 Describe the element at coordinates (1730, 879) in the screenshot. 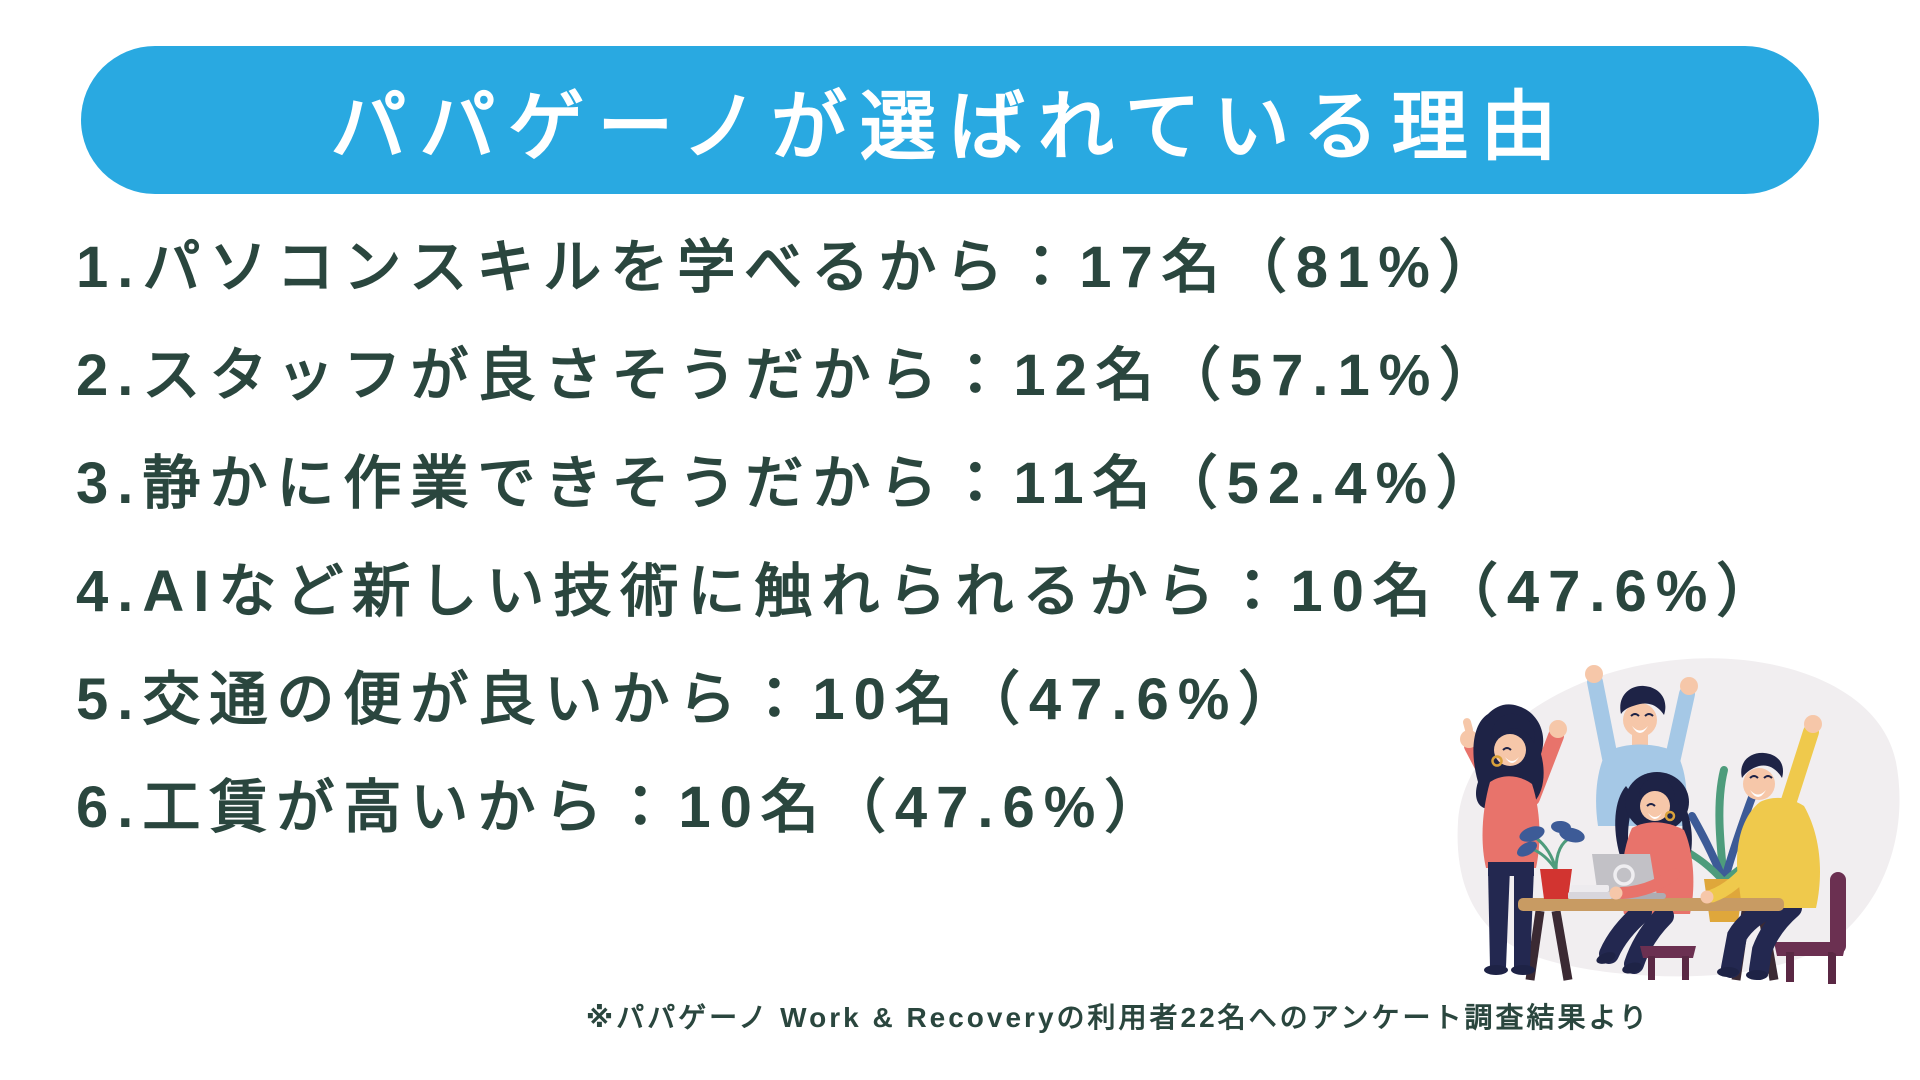

I see `seated-man-arm` at that location.